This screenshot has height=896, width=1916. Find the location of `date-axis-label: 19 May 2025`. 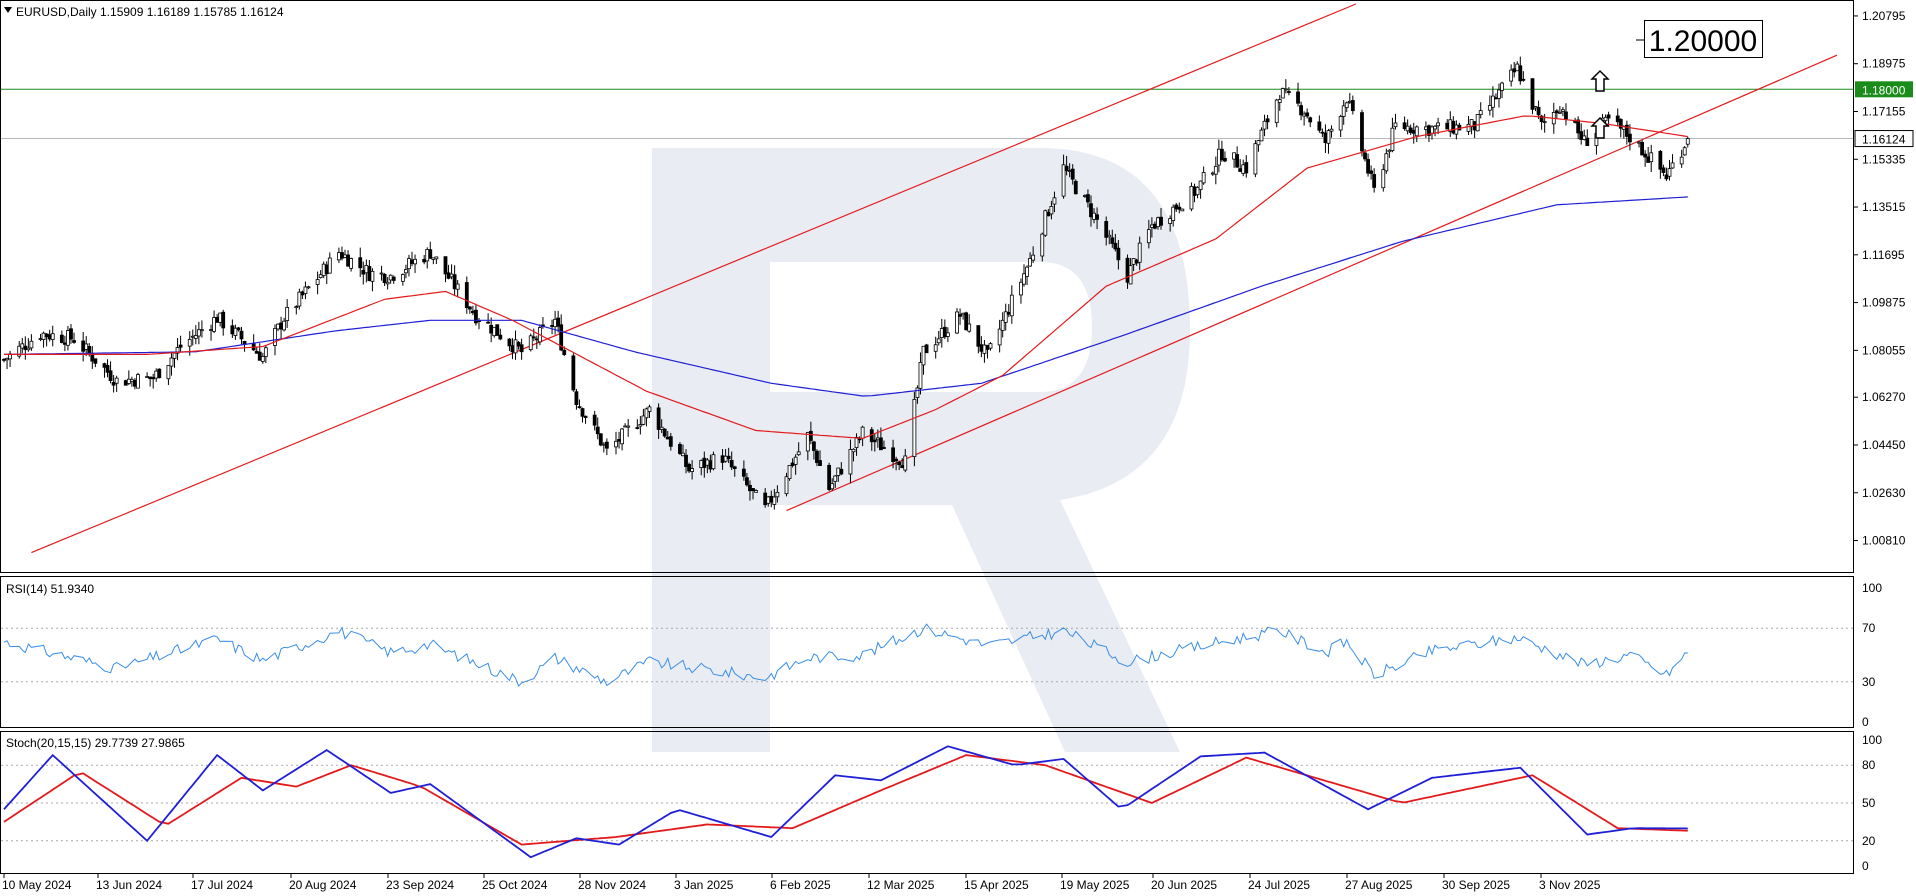

date-axis-label: 19 May 2025 is located at coordinates (1095, 885).